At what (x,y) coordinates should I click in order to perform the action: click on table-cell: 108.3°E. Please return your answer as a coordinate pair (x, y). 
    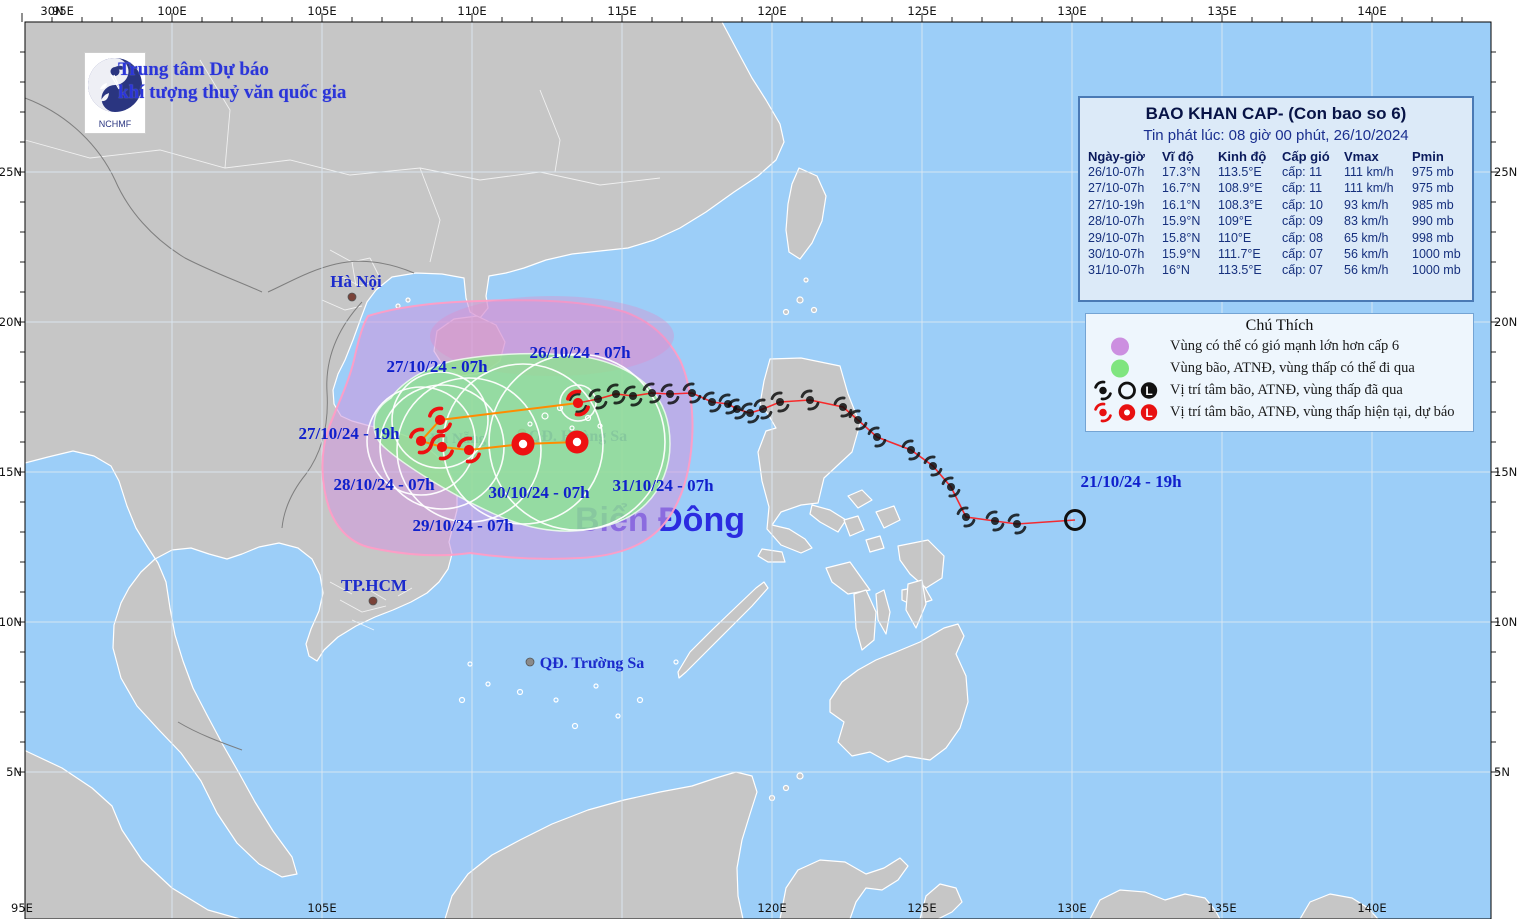
    Looking at the image, I should click on (1240, 204).